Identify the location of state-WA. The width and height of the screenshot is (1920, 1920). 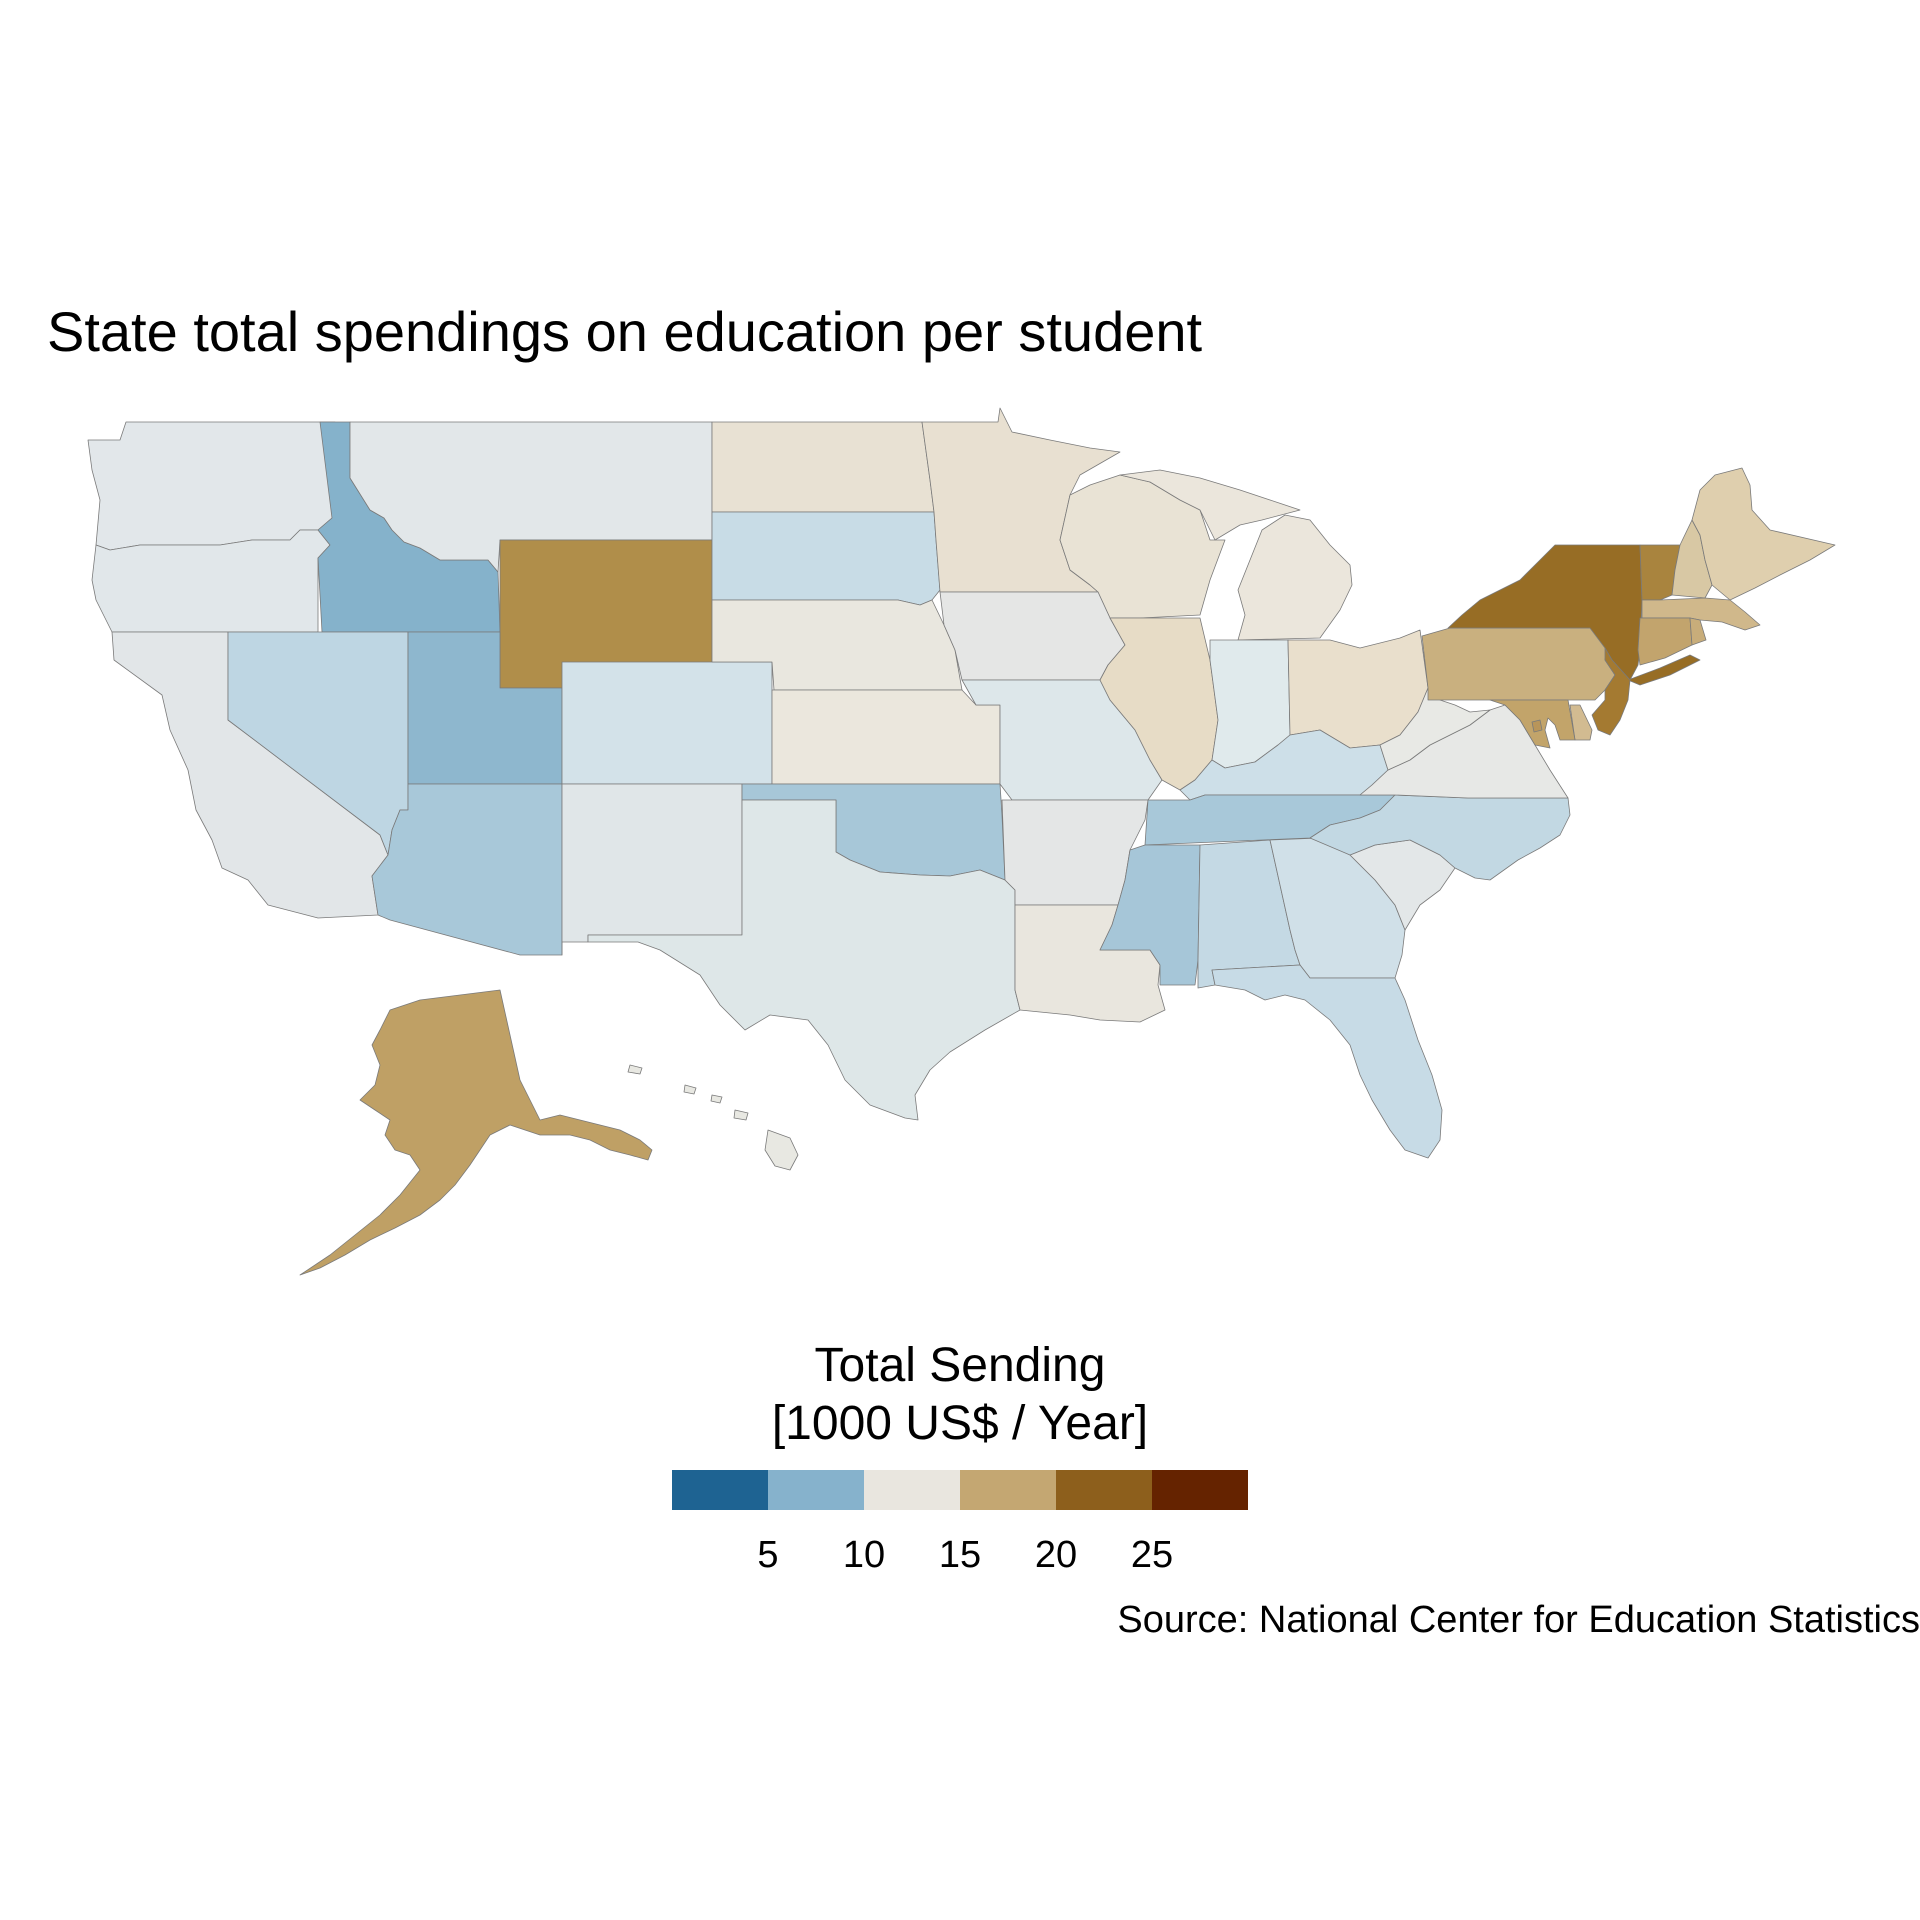
(211, 486).